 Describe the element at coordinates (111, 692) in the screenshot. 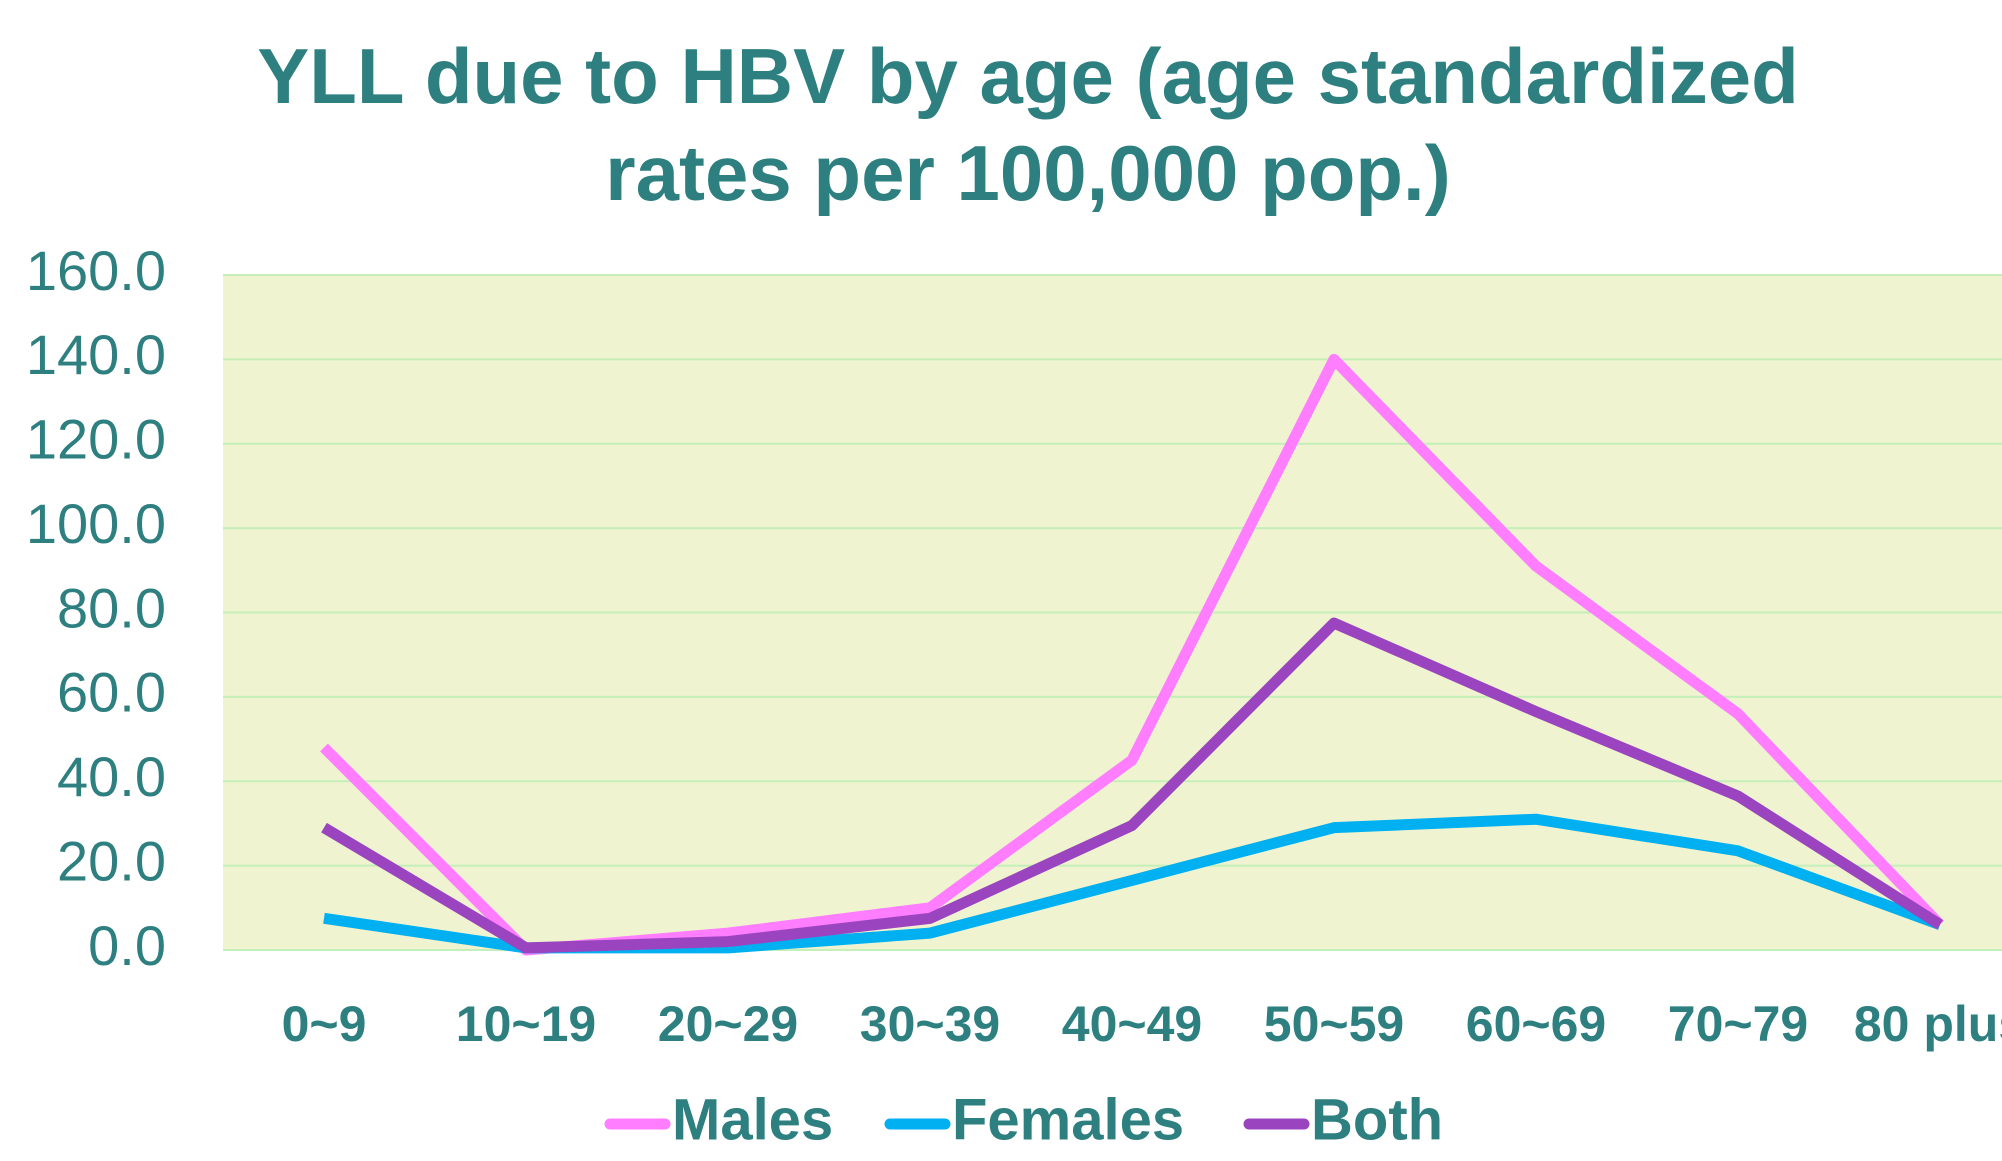

I see `y-tick-label: 60.0` at that location.